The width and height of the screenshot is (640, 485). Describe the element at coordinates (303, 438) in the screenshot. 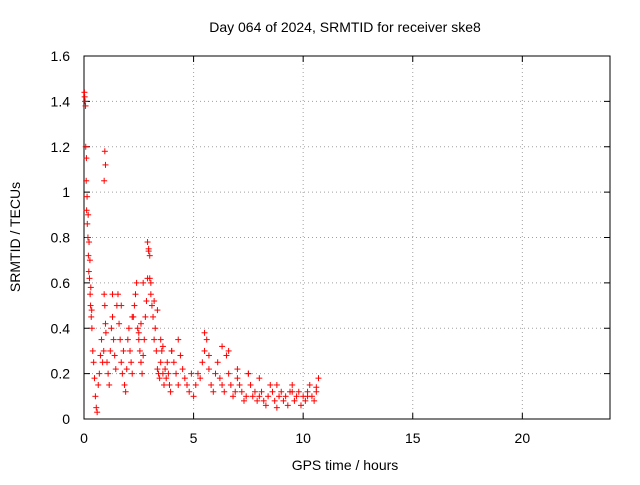

I see `x-tick-label: 10` at that location.